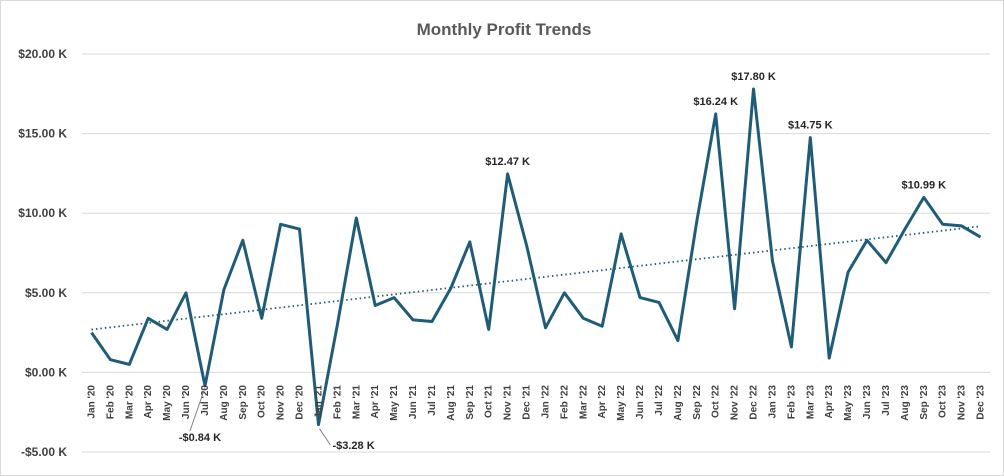  Describe the element at coordinates (602, 402) in the screenshot. I see `x-tick-label: Apr '22` at that location.